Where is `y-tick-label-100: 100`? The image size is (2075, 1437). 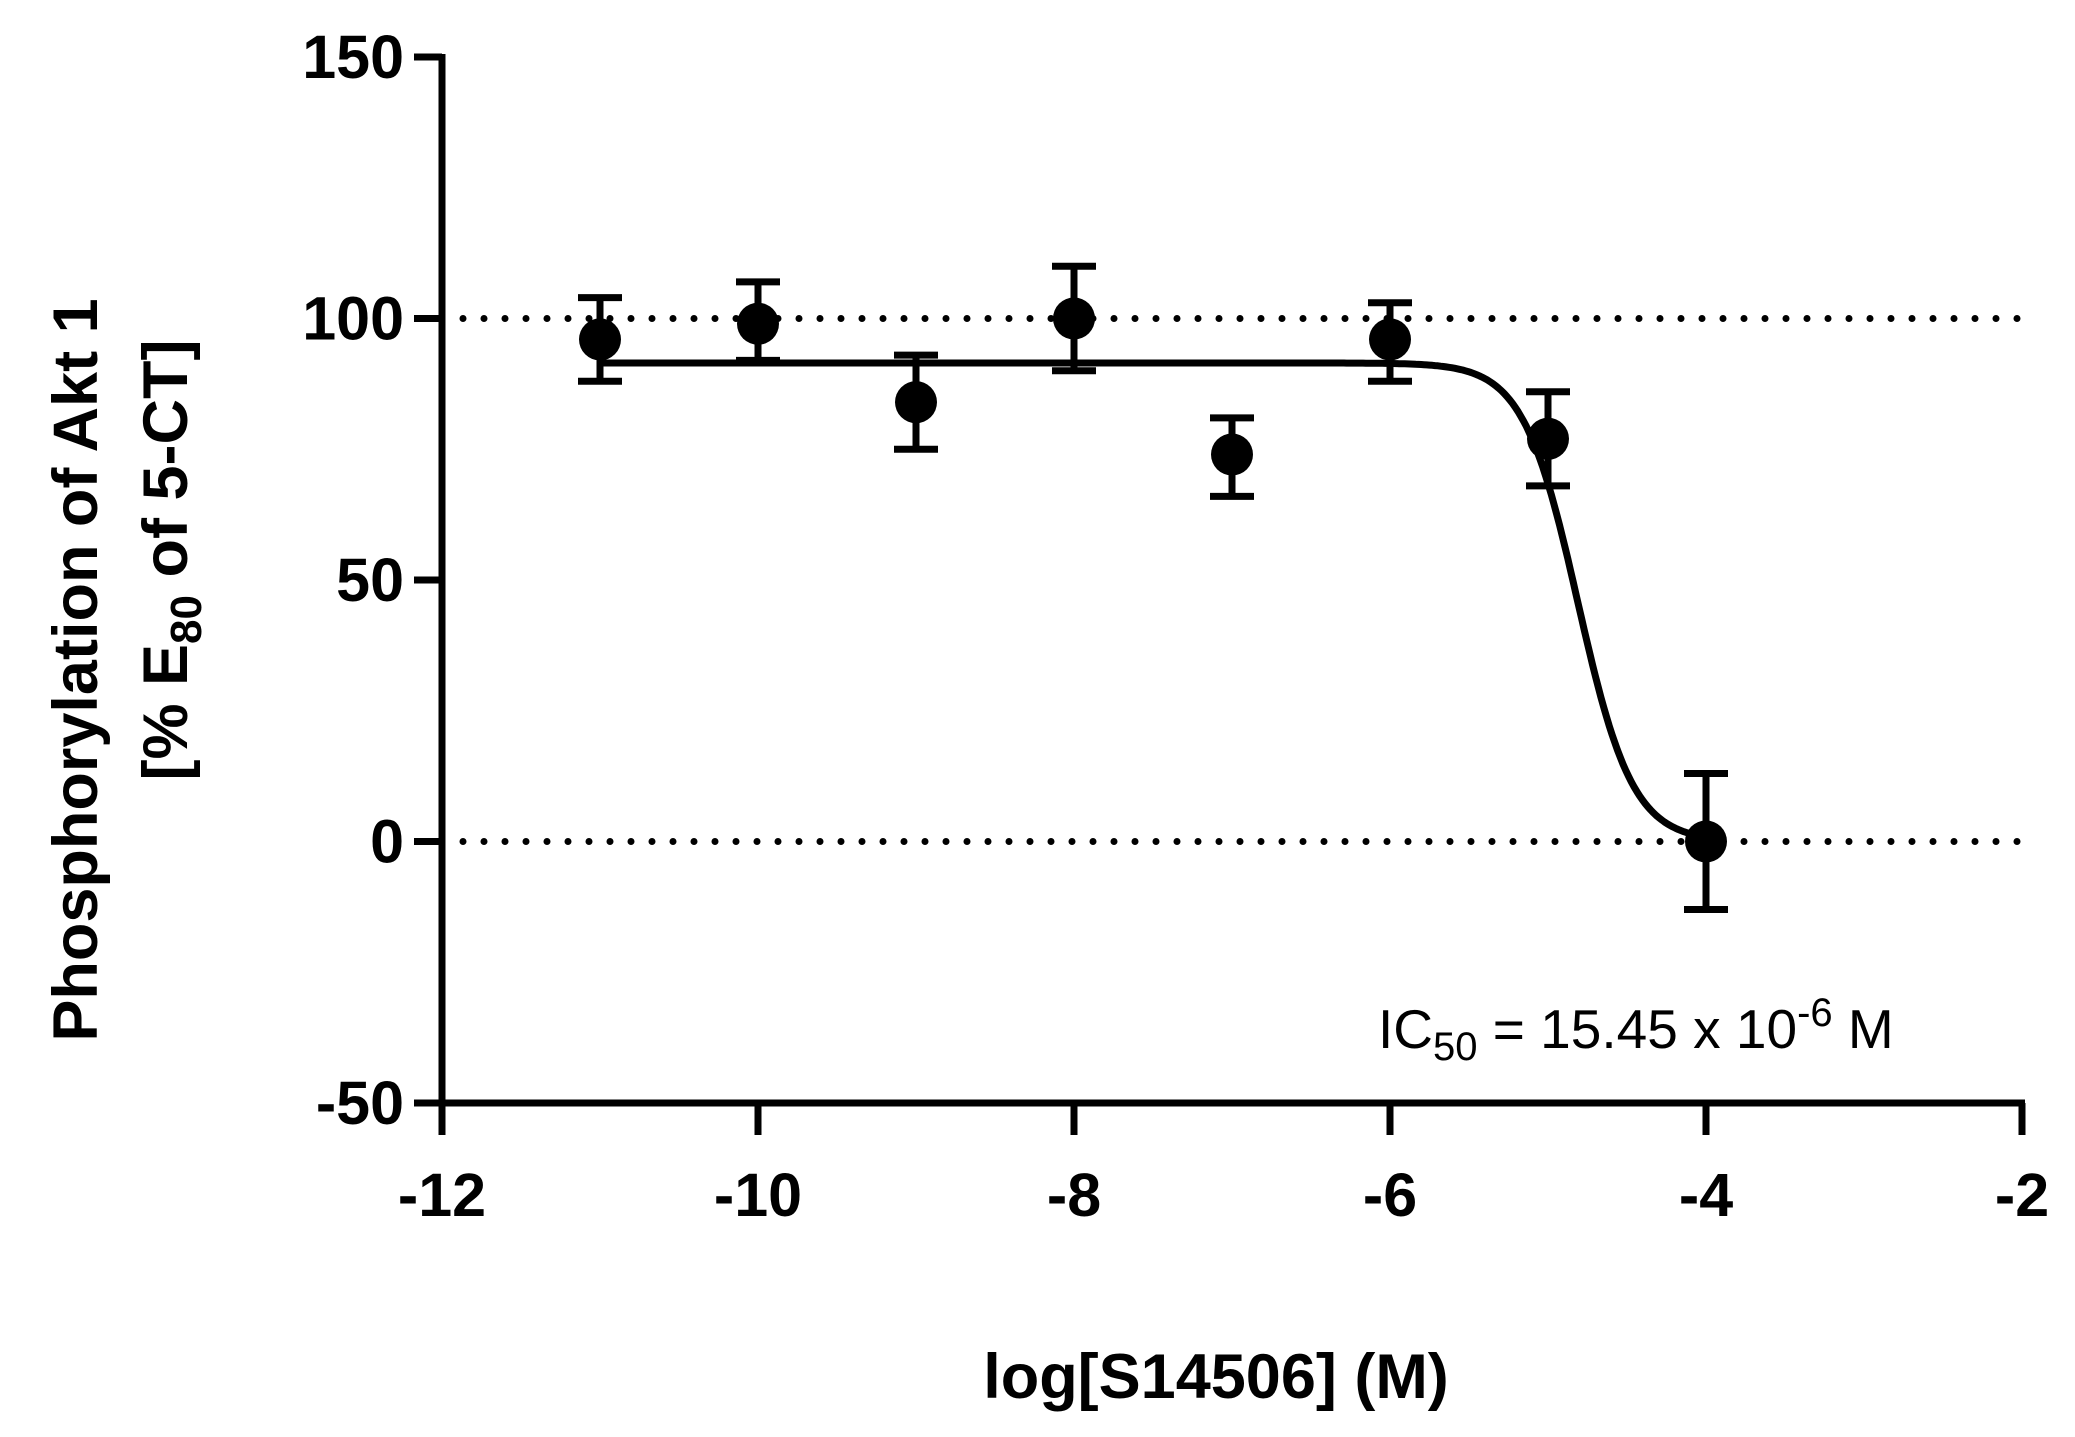 y-tick-label-100: 100 is located at coordinates (353, 319).